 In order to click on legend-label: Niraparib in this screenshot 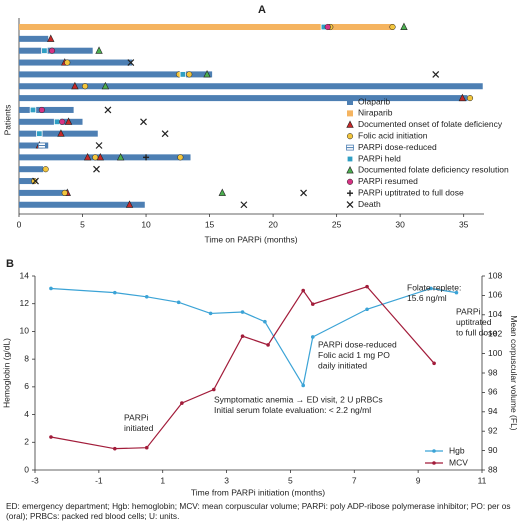, I will do `click(375, 113)`.